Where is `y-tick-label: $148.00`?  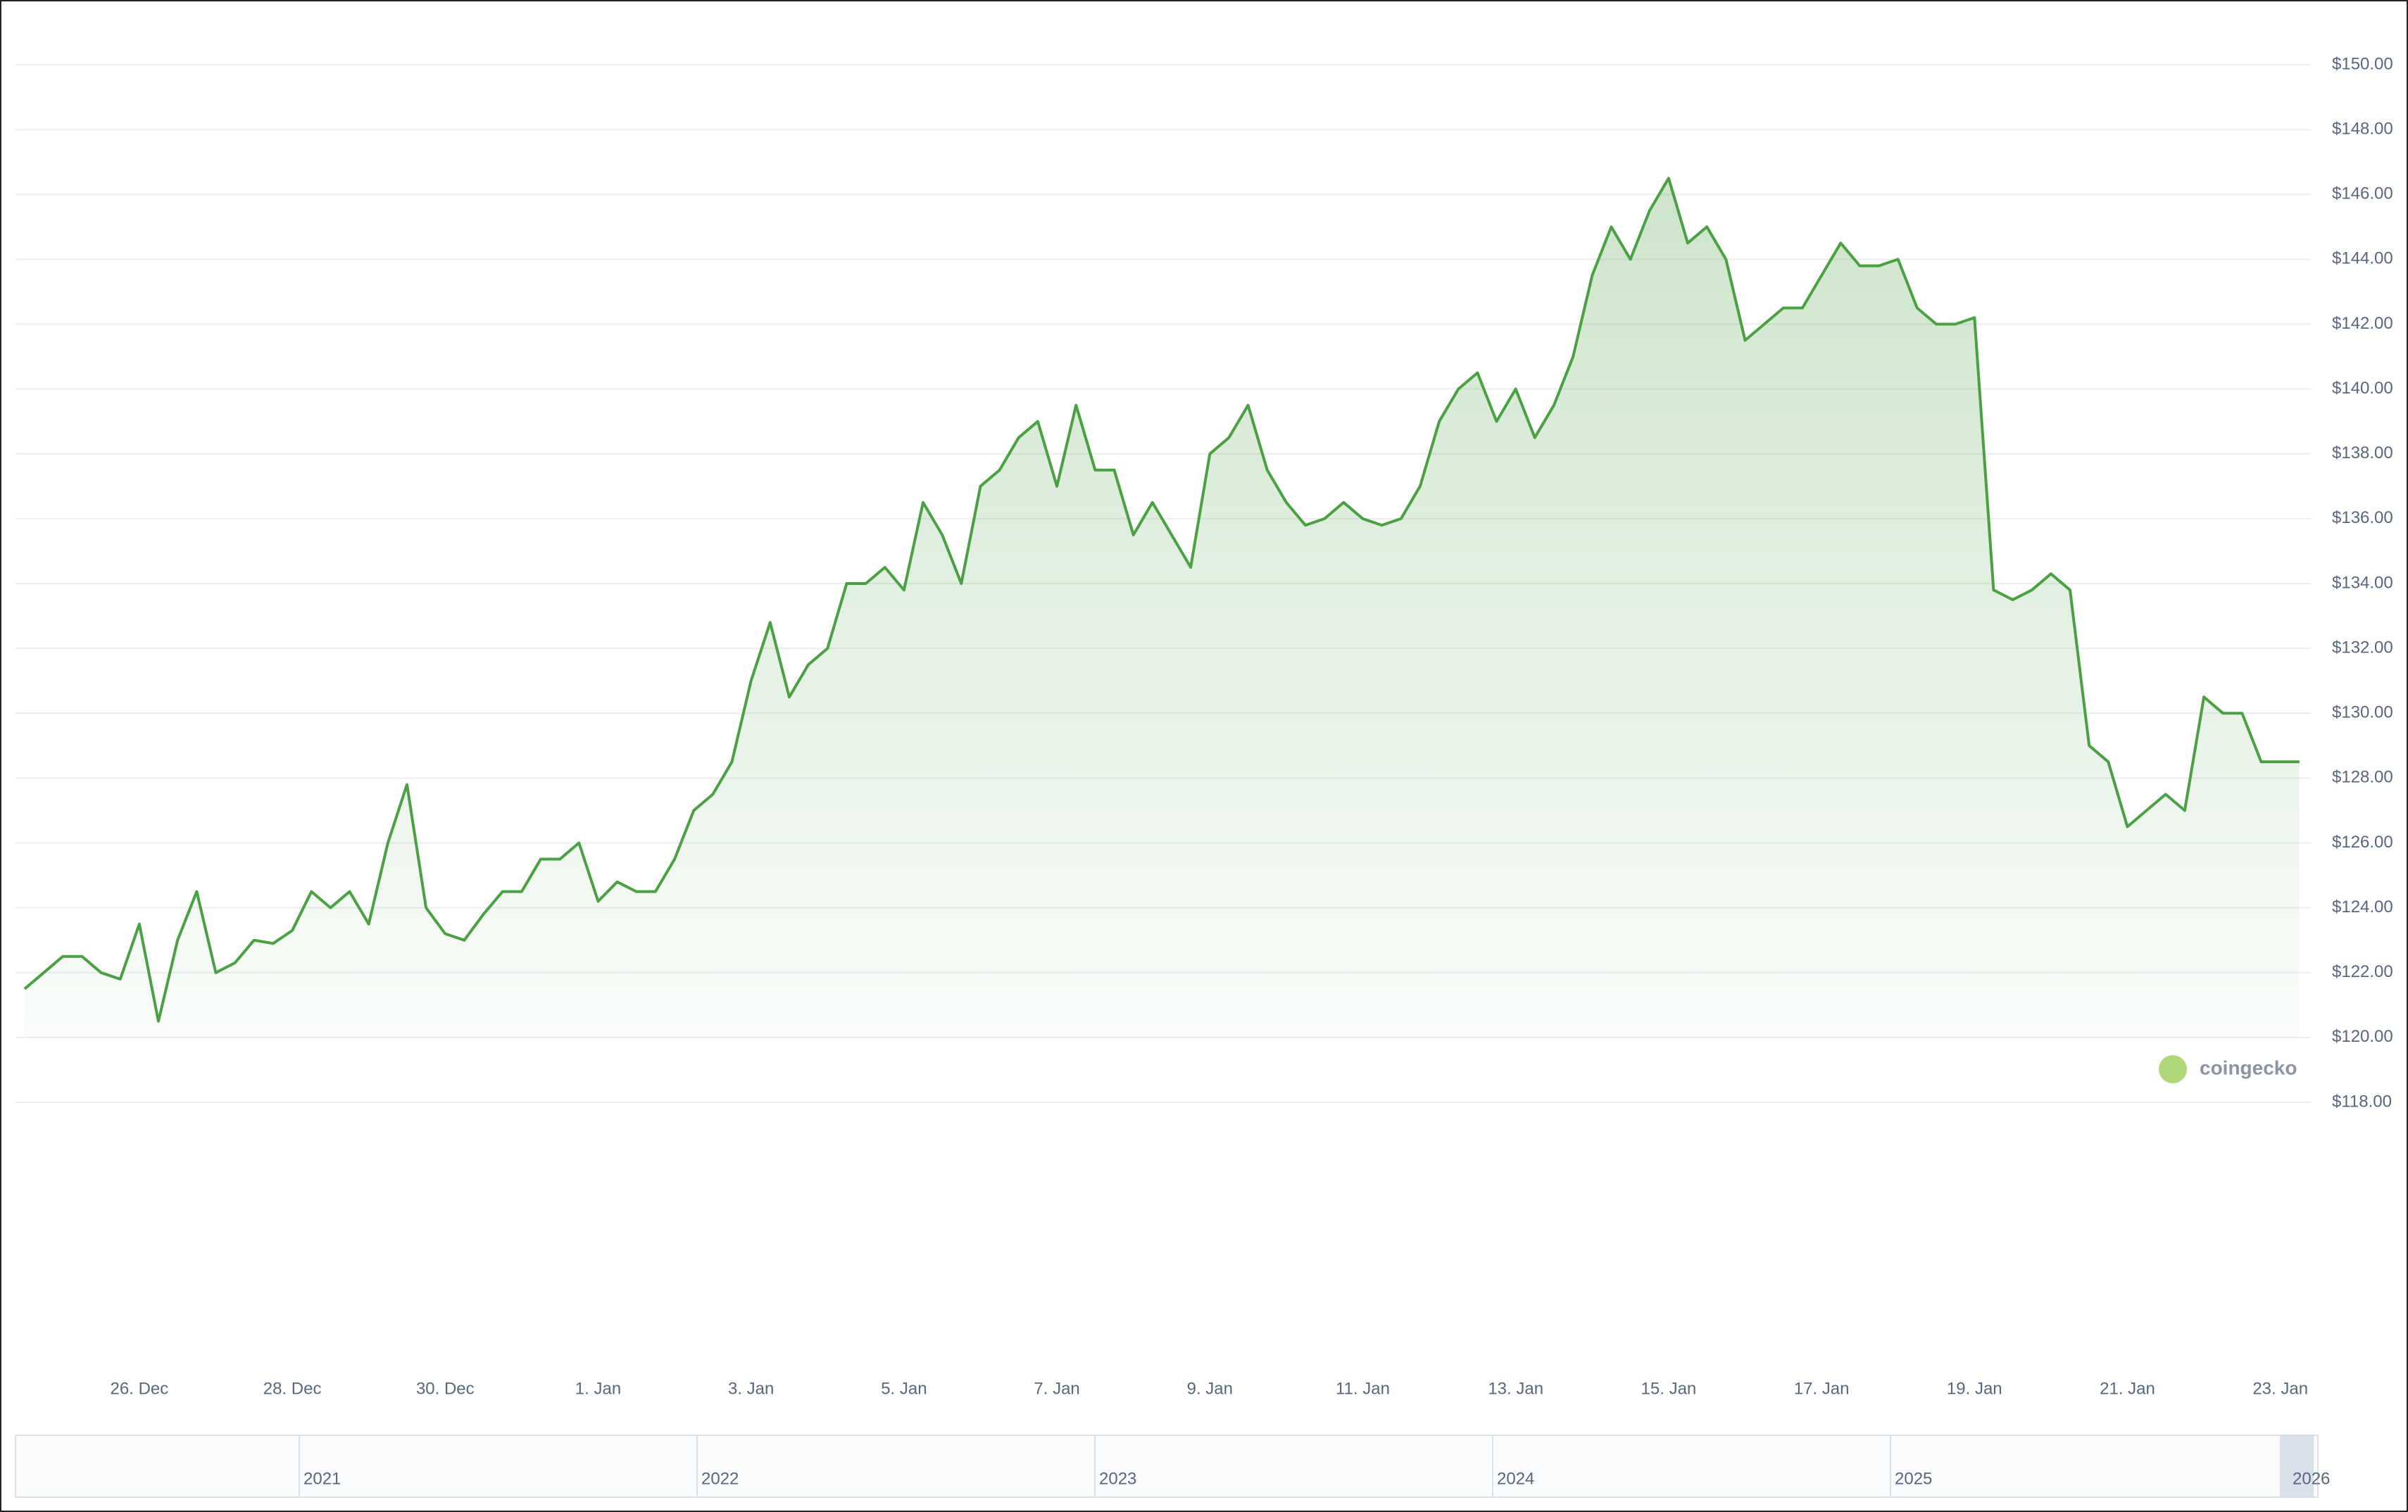
y-tick-label: $148.00 is located at coordinates (2362, 129).